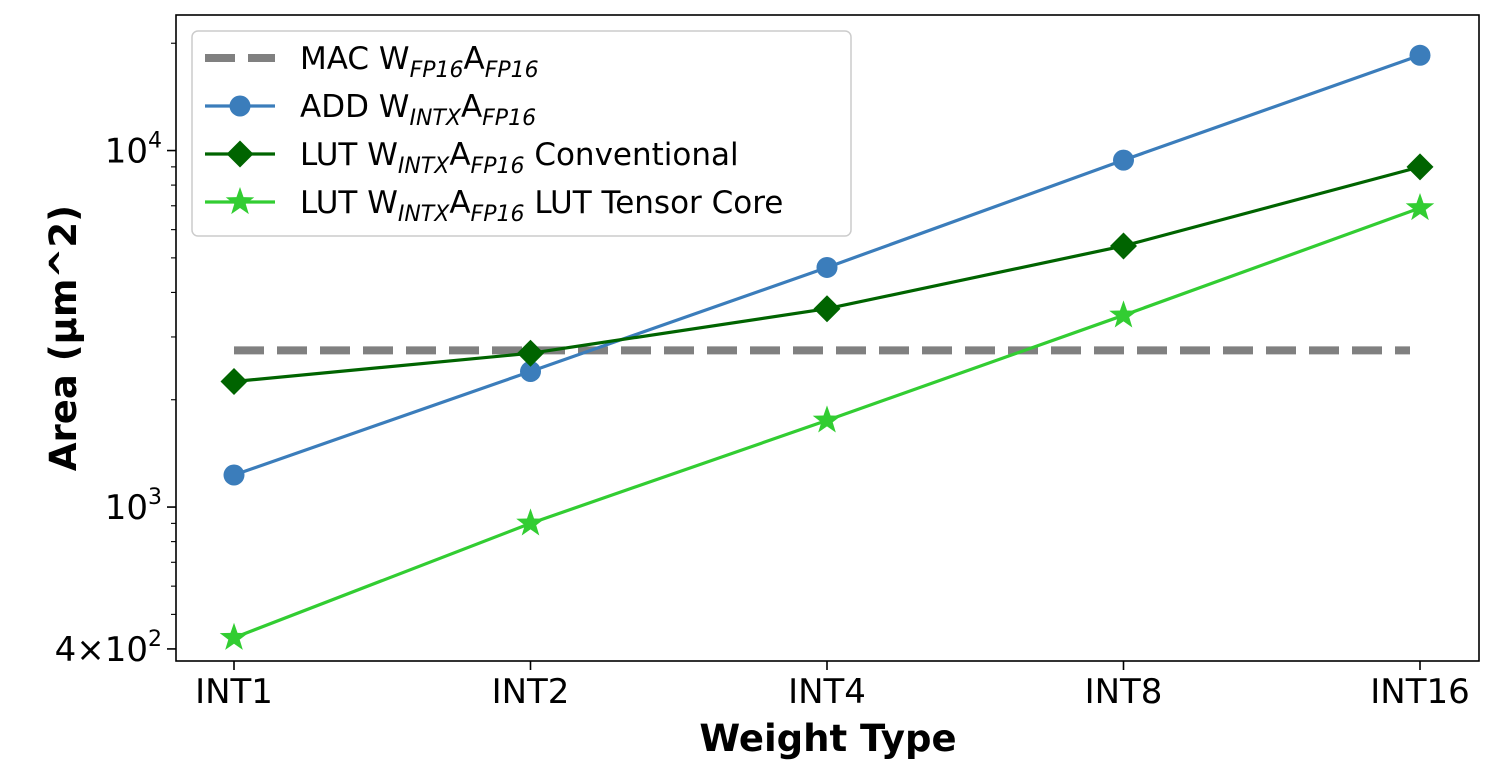  What do you see at coordinates (155, 141) in the screenshot?
I see `y-tick-exp: 4` at bounding box center [155, 141].